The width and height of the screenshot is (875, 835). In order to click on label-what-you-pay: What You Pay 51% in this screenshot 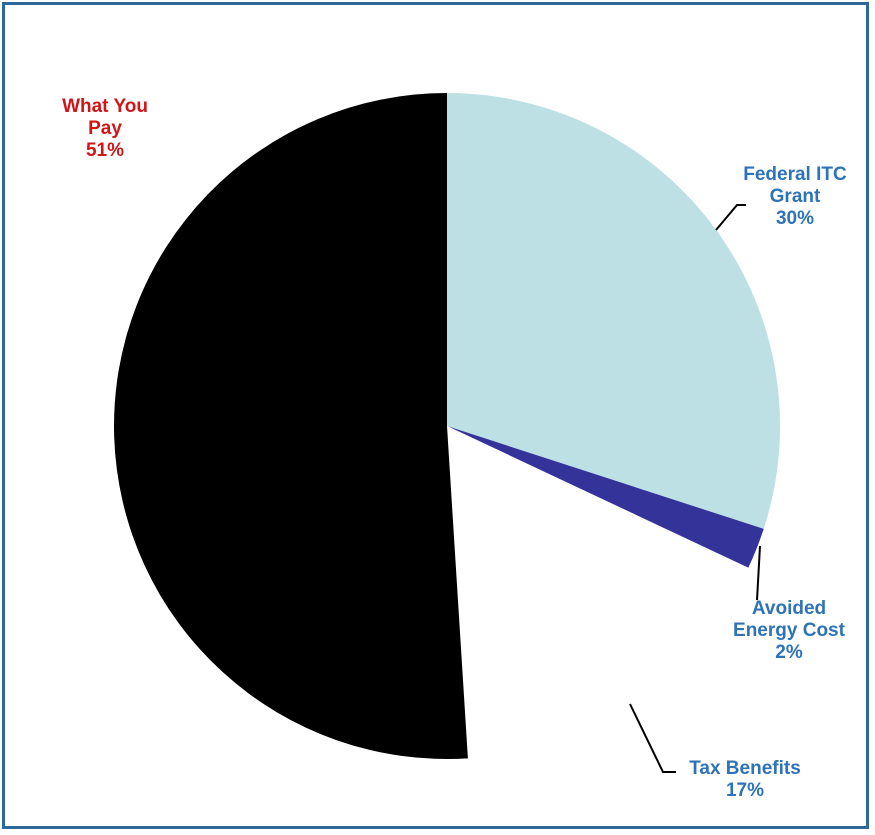, I will do `click(105, 128)`.